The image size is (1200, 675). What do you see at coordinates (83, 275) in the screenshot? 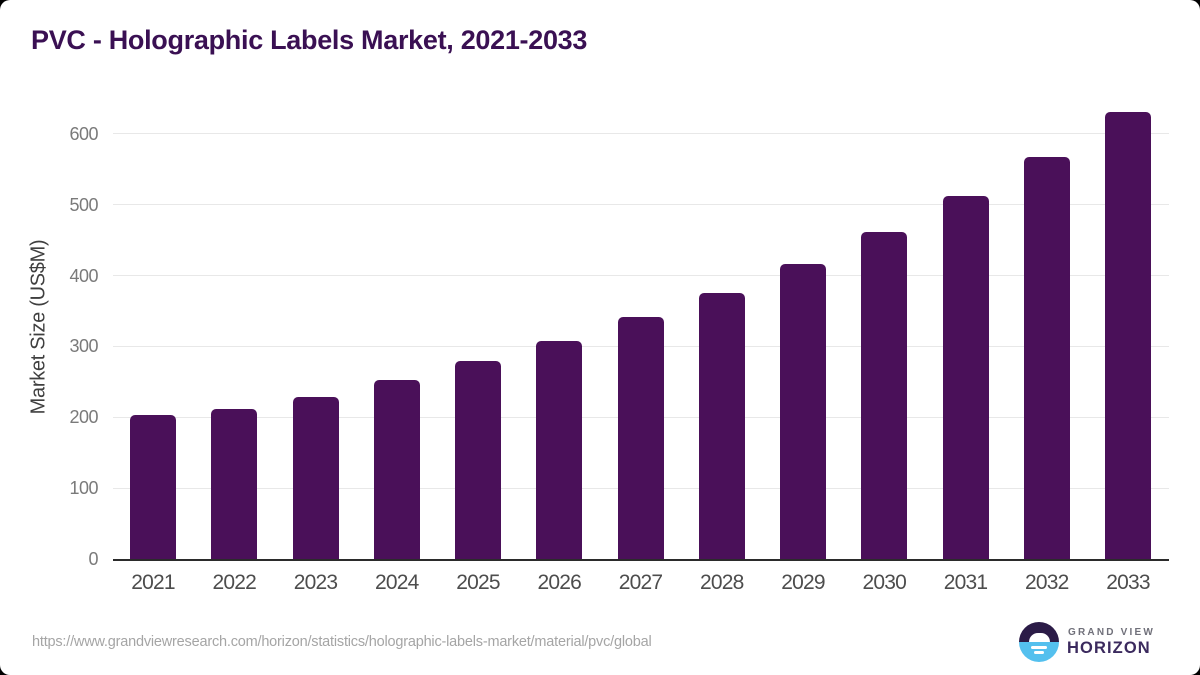
I see `y-tick-label-400: 400` at bounding box center [83, 275].